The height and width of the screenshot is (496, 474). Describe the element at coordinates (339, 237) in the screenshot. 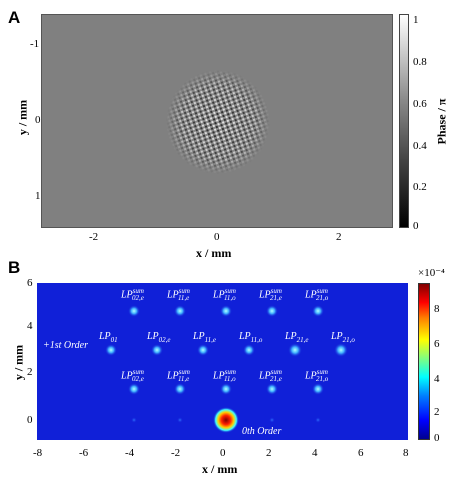

I see `a-xtick-2: 2` at that location.